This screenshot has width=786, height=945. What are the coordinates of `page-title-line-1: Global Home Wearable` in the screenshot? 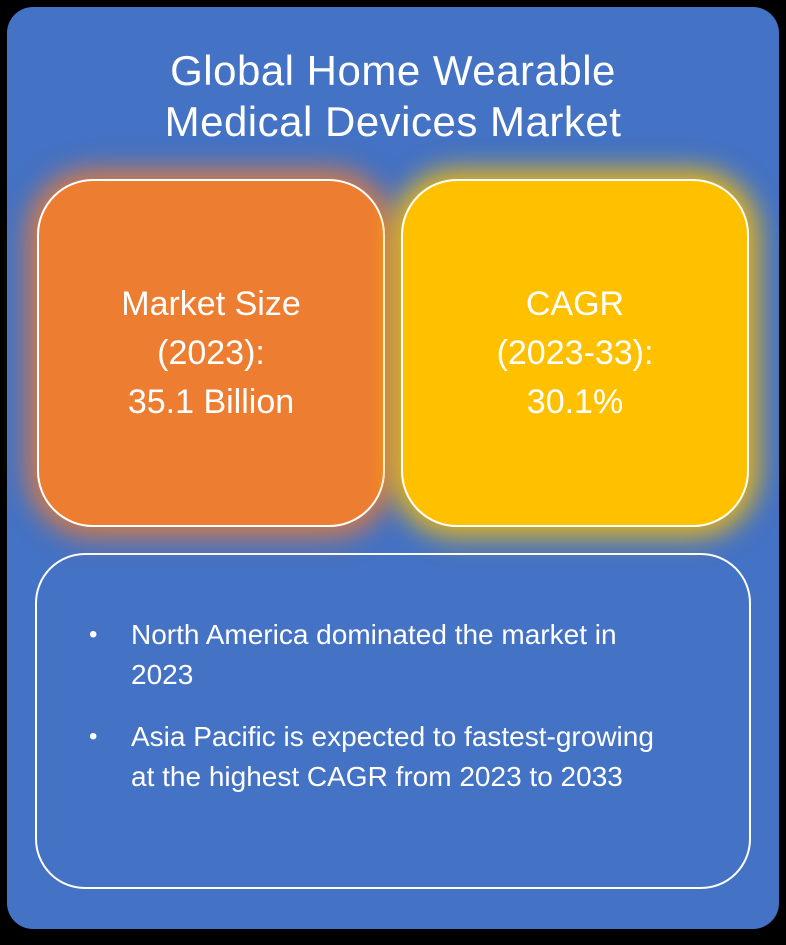 It's located at (393, 70).